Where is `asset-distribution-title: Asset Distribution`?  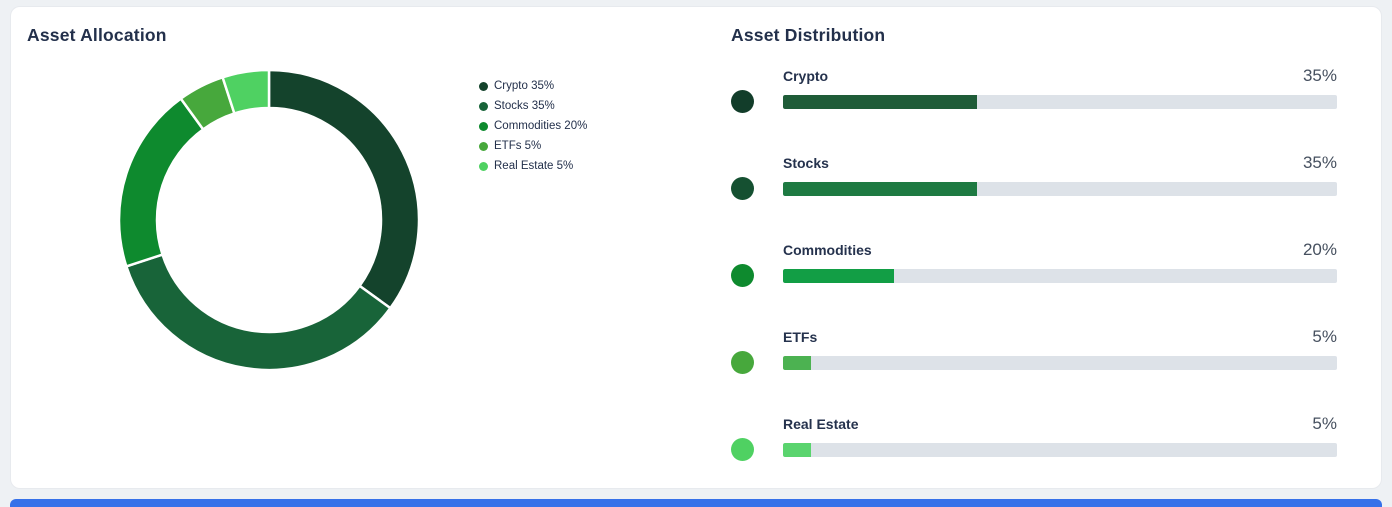
asset-distribution-title: Asset Distribution is located at coordinates (808, 35).